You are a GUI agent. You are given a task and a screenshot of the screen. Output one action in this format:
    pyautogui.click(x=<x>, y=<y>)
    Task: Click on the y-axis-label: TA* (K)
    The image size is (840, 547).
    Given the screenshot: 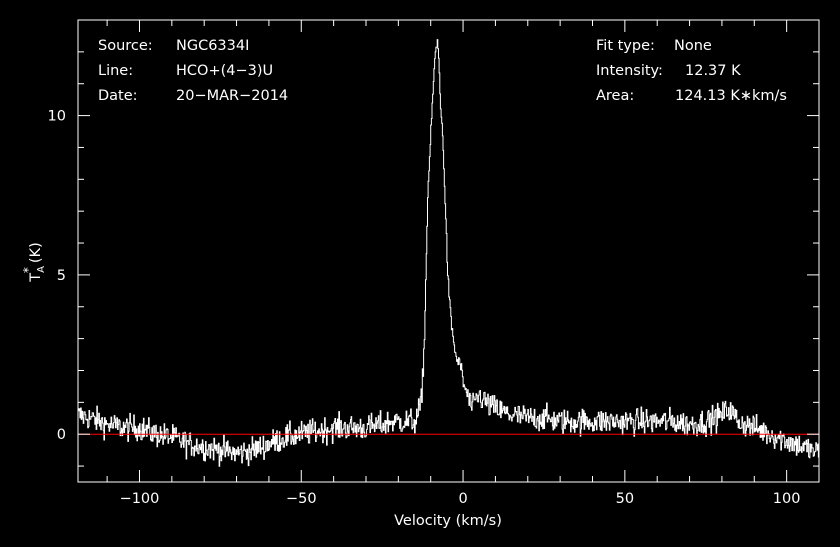 What is the action you would take?
    pyautogui.click(x=34, y=262)
    